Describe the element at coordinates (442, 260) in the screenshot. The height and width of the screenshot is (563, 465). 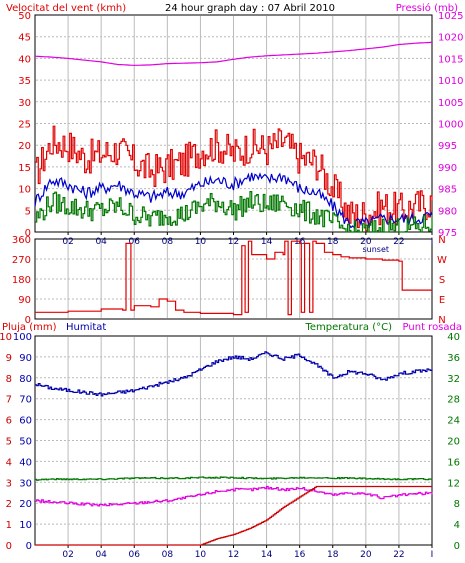
I see `compass-label: W` at that location.